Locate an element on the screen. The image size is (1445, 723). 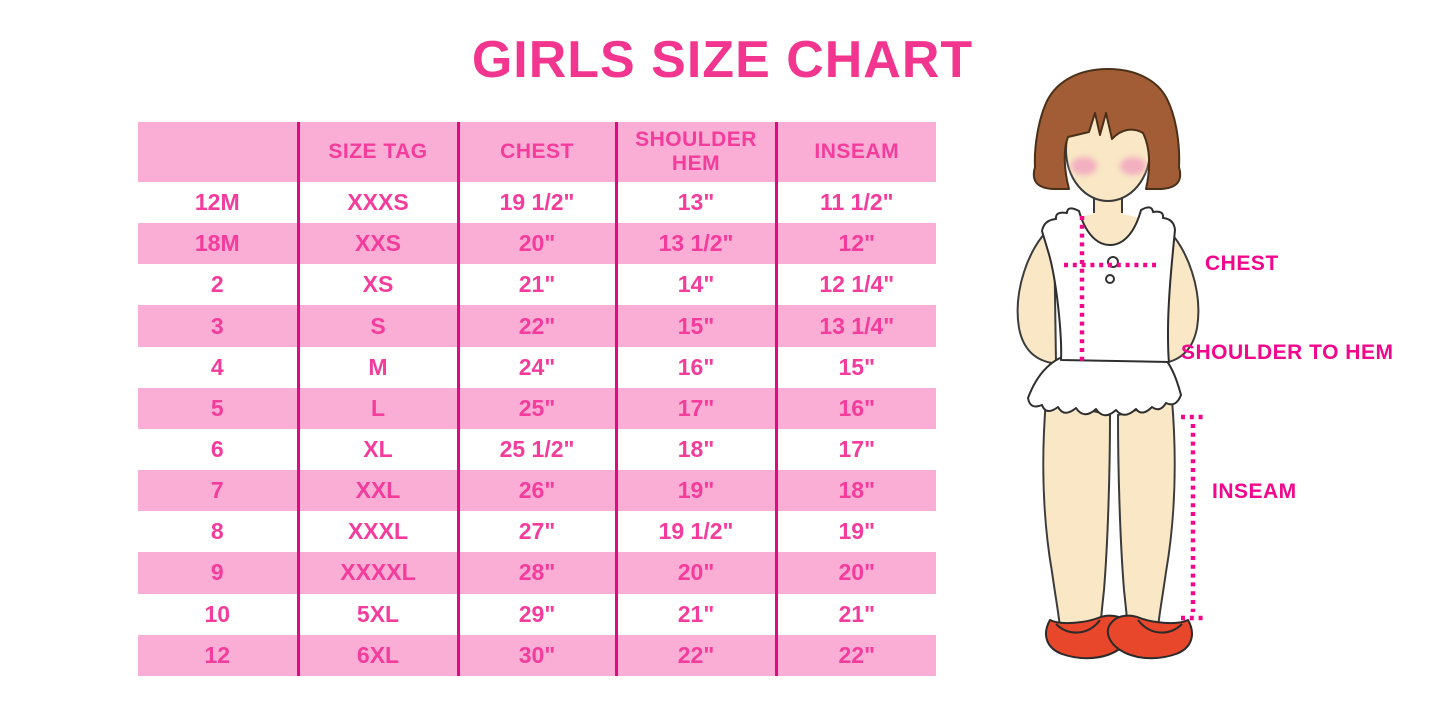
table-cell: 6XL is located at coordinates (377, 655).